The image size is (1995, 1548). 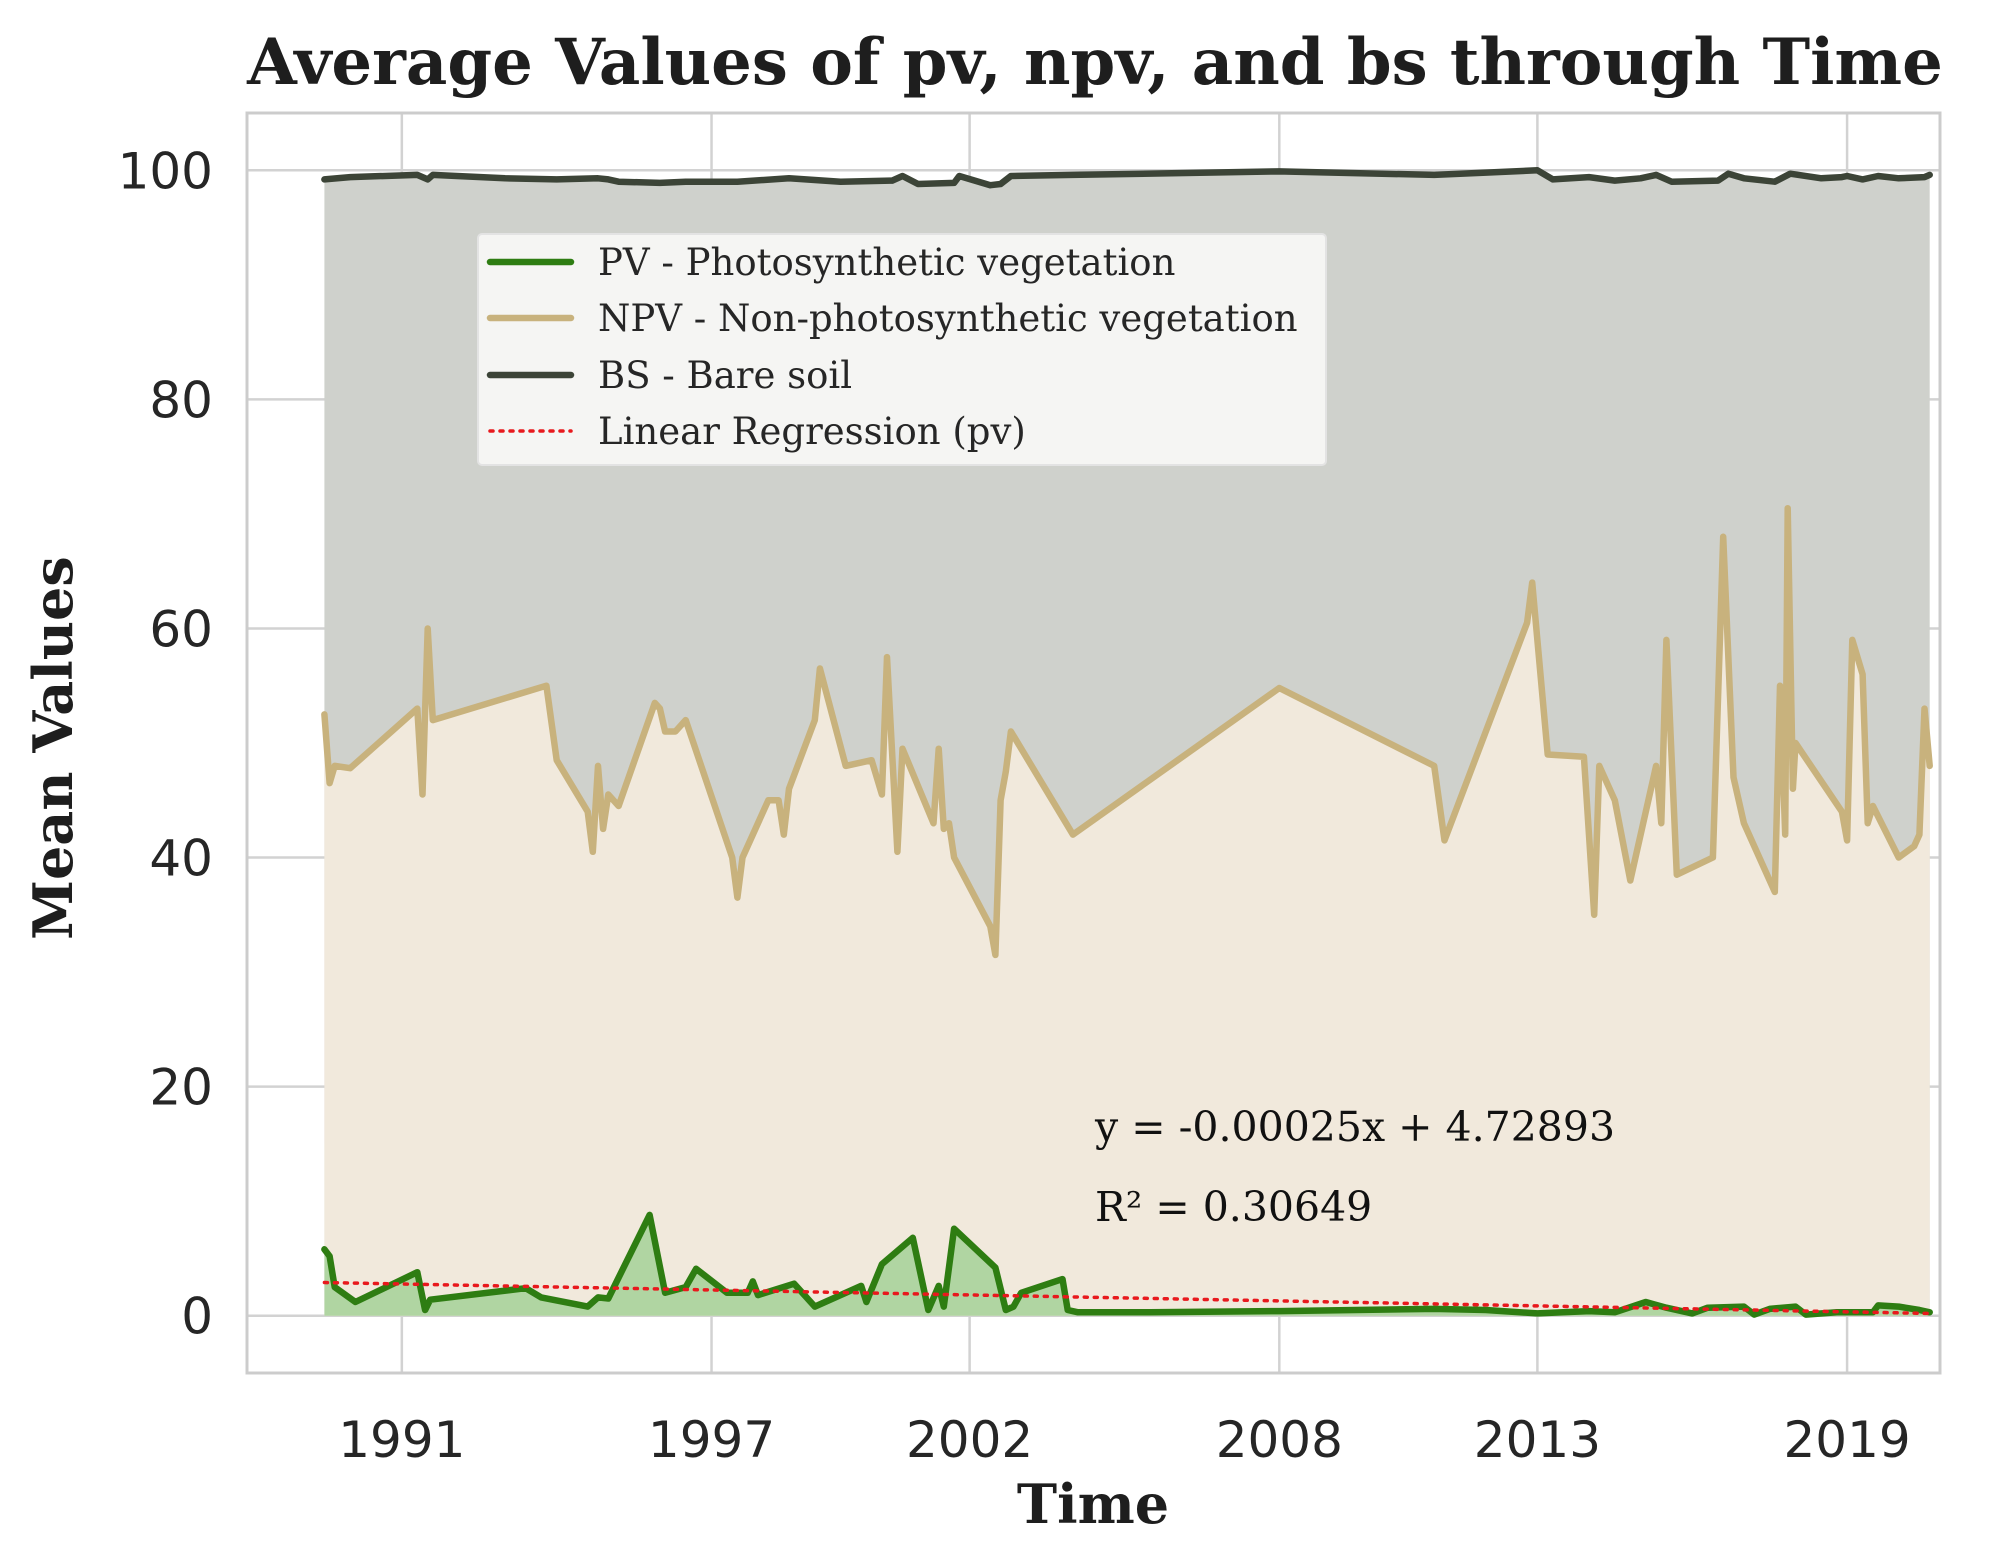 I want to click on legend-box, so click(x=902, y=349).